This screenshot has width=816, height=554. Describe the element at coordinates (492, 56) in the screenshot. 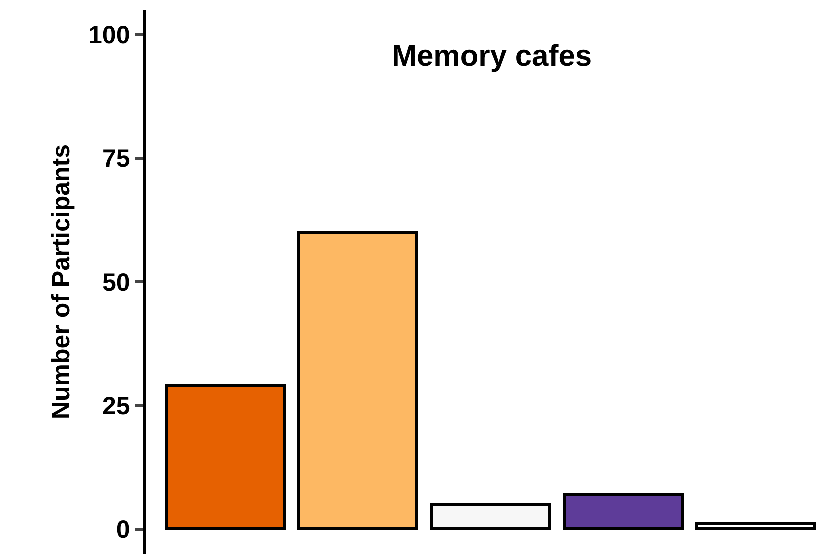

I see `text: Memory cafes` at that location.